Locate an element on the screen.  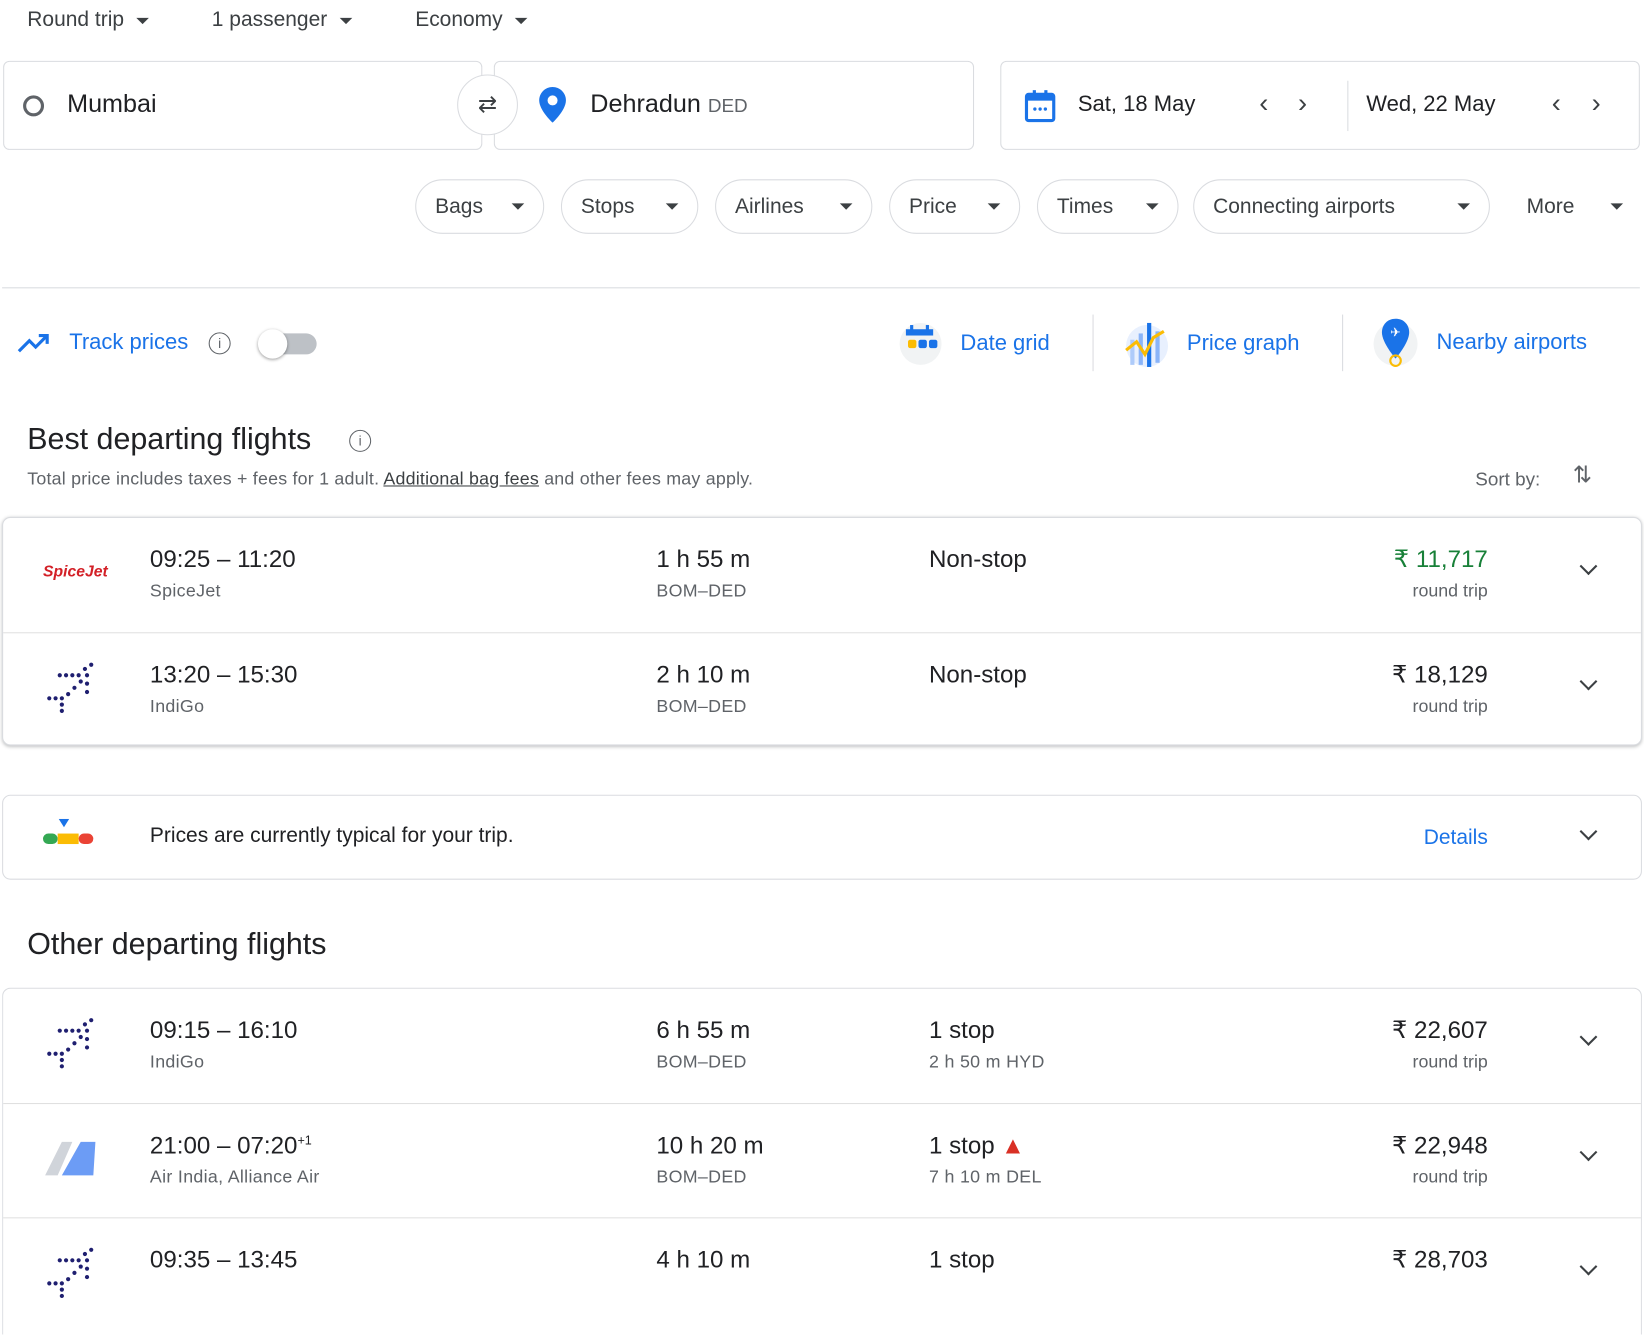
flight-price: ₹ 22,607 is located at coordinates (1440, 1029).